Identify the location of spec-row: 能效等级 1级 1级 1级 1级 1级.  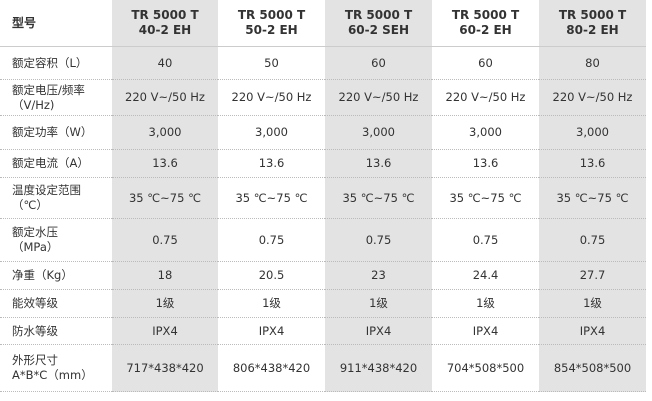
(323, 303).